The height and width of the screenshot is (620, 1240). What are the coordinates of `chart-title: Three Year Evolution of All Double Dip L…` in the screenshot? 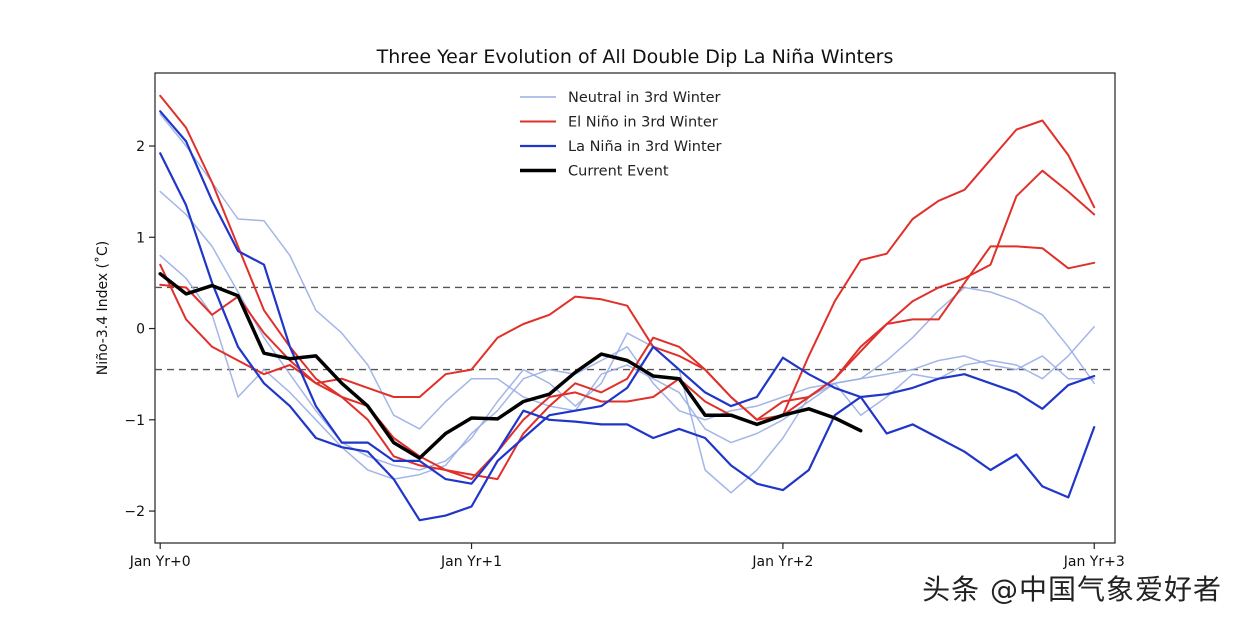 It's located at (635, 57).